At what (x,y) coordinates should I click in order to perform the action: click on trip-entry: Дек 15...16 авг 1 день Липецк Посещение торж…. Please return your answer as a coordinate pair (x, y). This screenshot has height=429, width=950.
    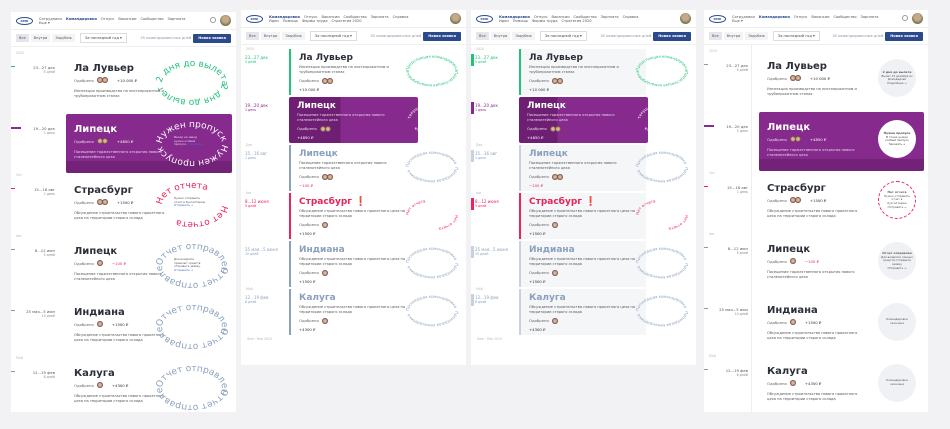
    Looking at the image, I should click on (353, 168).